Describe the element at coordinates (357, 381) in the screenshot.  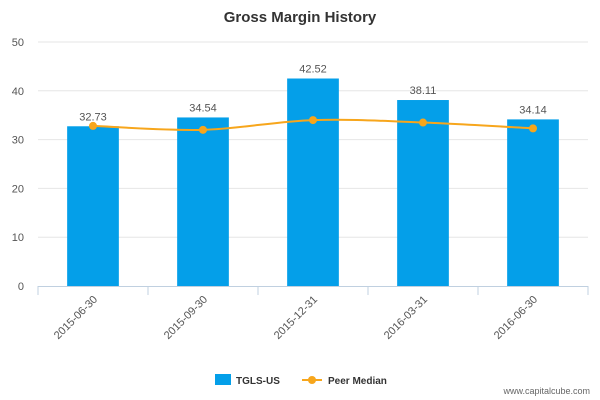
I see `legend-label-line: Peer Median` at that location.